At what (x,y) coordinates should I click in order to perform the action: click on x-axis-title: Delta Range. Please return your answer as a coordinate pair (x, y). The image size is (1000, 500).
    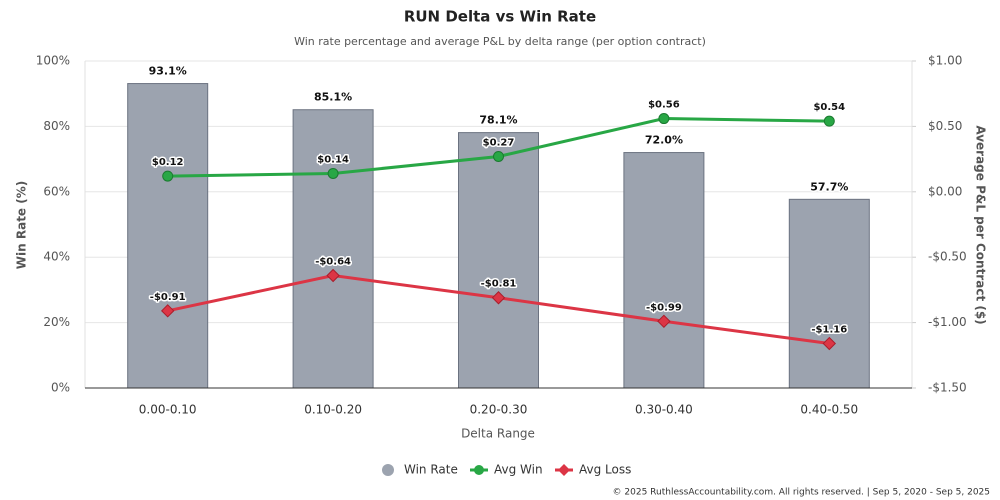
    Looking at the image, I should click on (498, 434).